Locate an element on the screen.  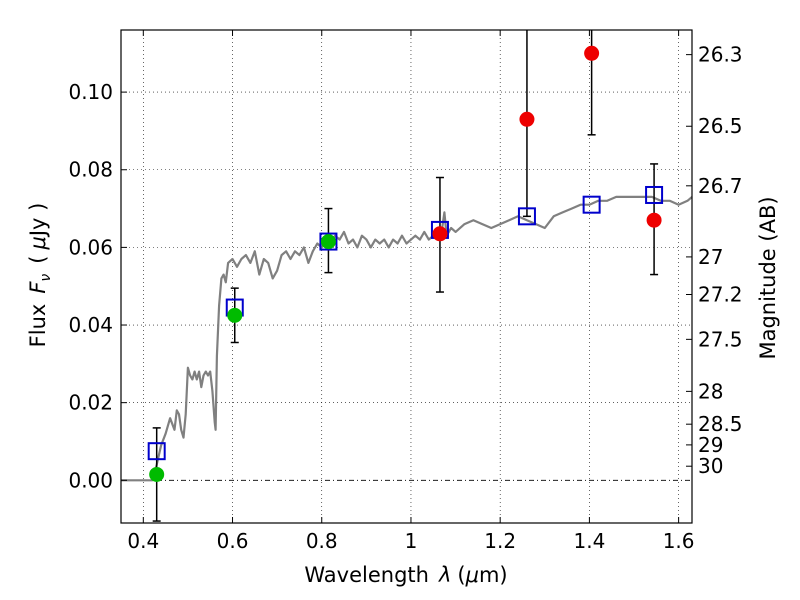
x-tick-label: 0.6 is located at coordinates (233, 541).